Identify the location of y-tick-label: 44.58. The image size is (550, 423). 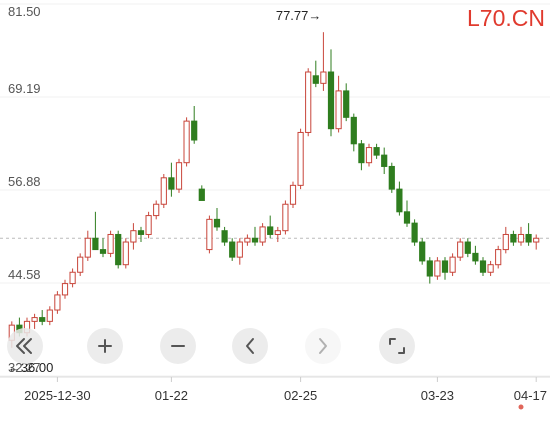
(24, 274).